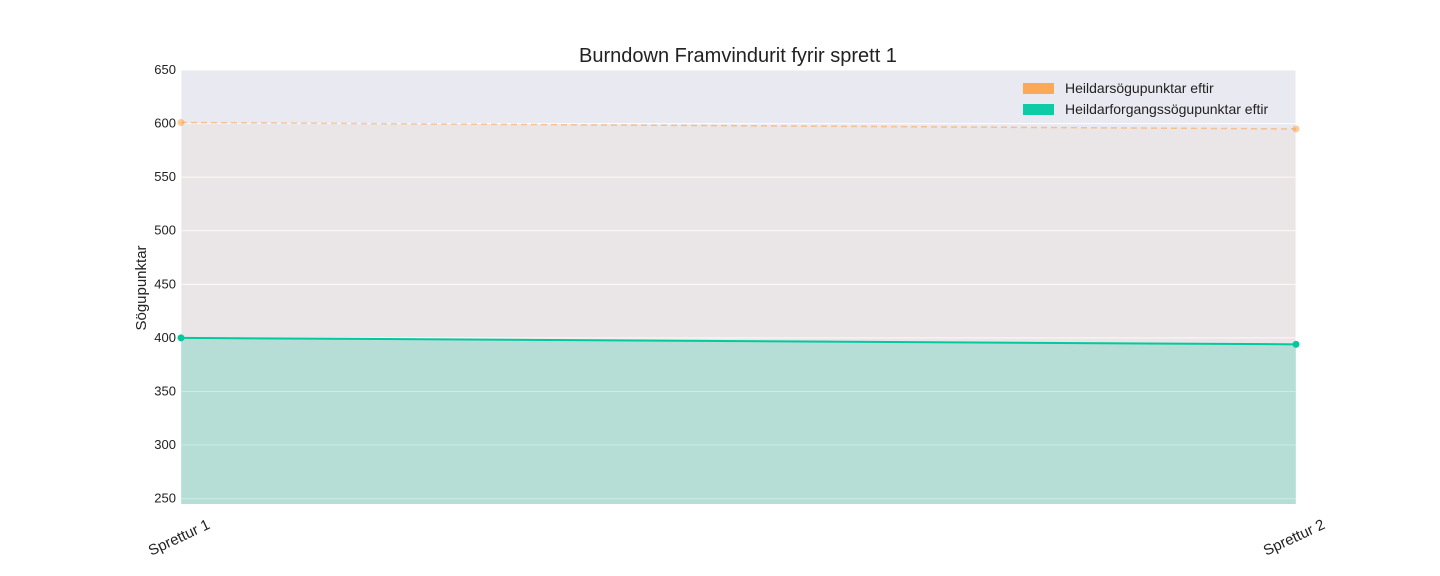 The width and height of the screenshot is (1440, 576). What do you see at coordinates (165, 444) in the screenshot?
I see `y-tick-label: 300` at bounding box center [165, 444].